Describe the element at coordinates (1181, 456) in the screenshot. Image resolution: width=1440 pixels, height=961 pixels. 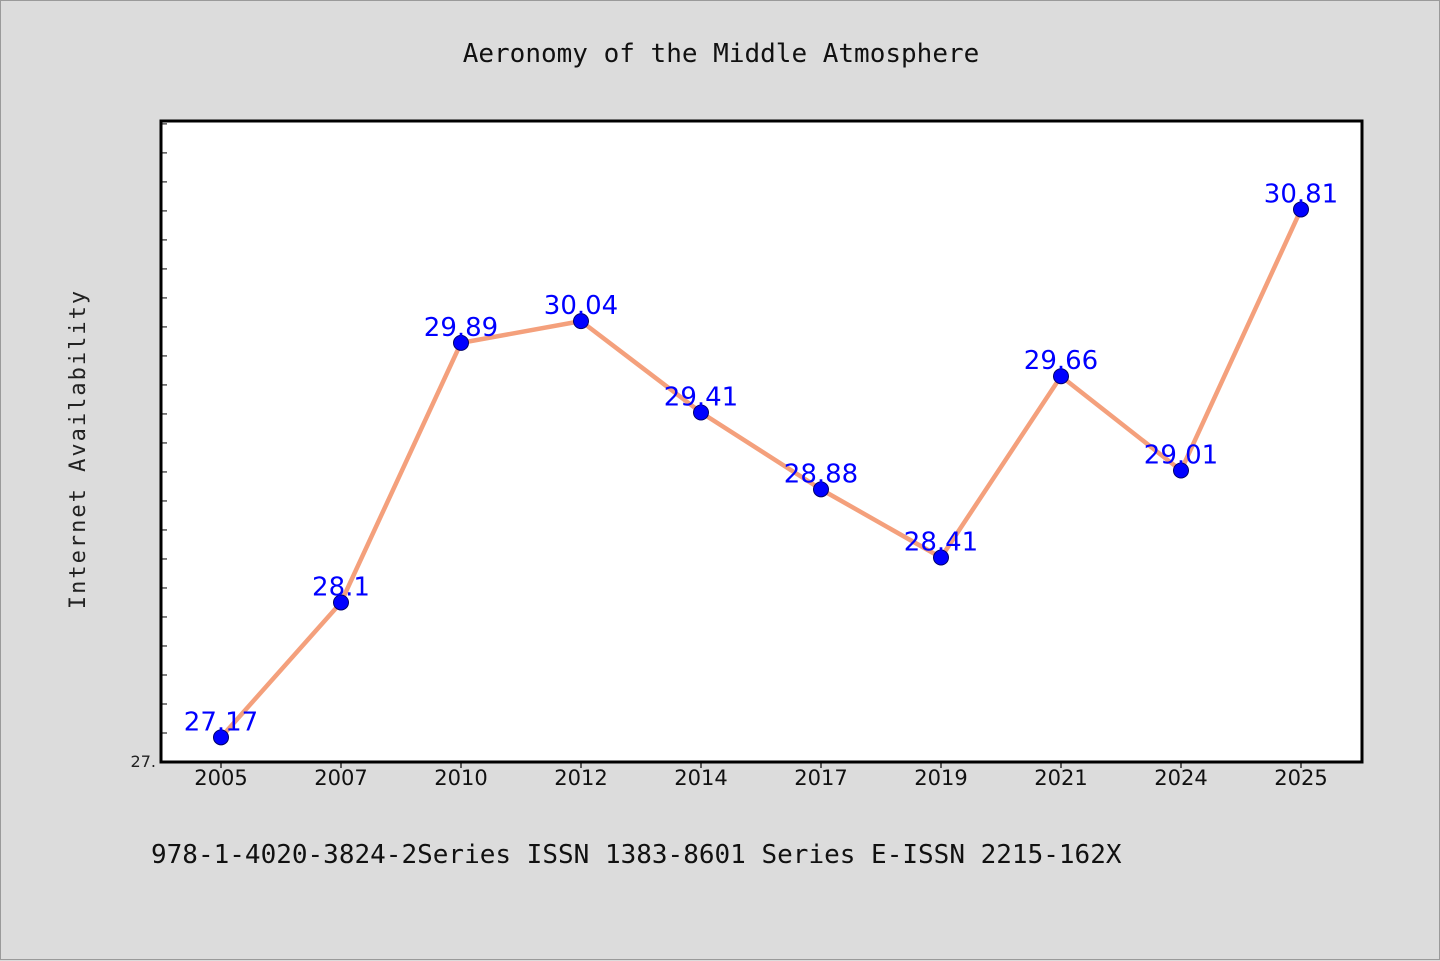
I see `data-label: 29.01` at that location.